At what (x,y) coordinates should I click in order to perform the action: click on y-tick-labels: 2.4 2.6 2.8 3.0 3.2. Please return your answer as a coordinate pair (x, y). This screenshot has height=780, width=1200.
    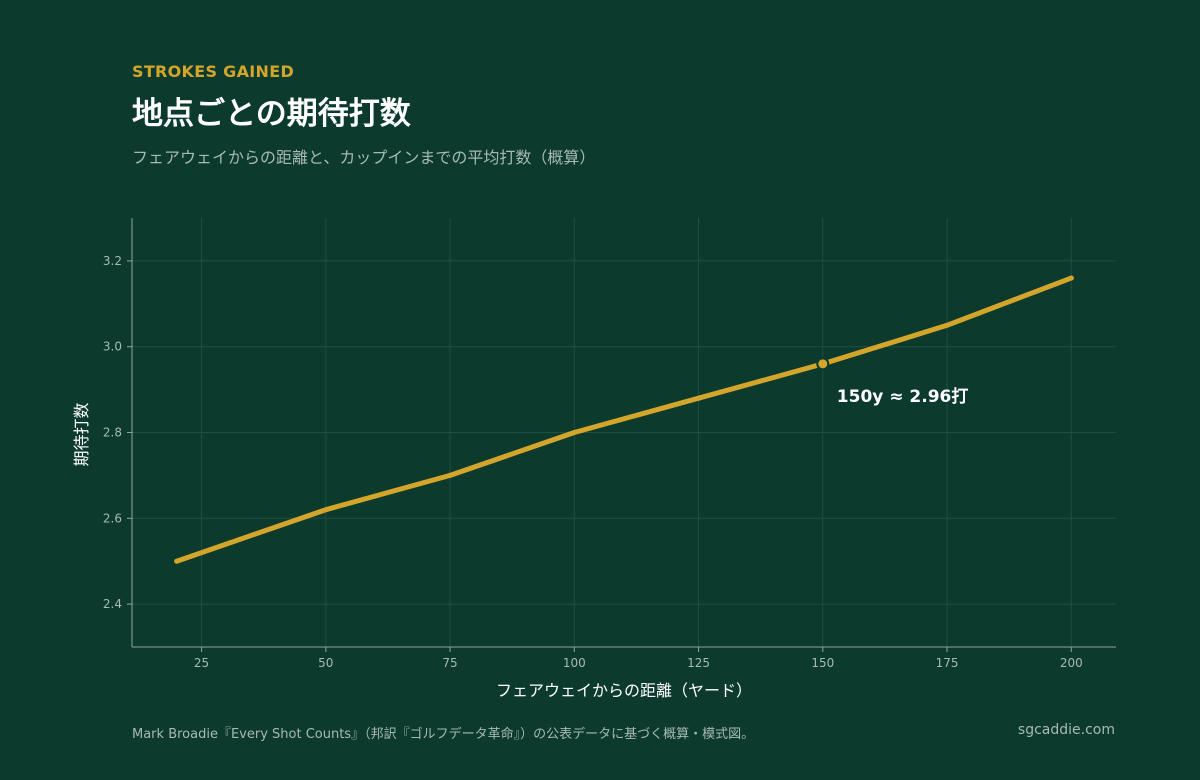
    Looking at the image, I should click on (112, 432).